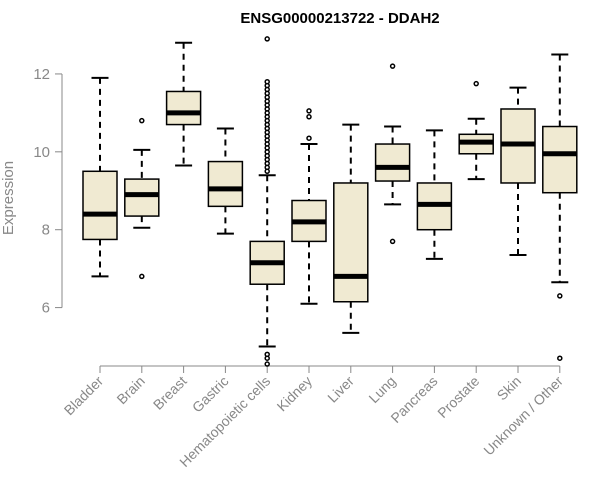 Image resolution: width=600 pixels, height=500 pixels. Describe the element at coordinates (381, 389) in the screenshot. I see `x-tick-label: Lung` at that location.